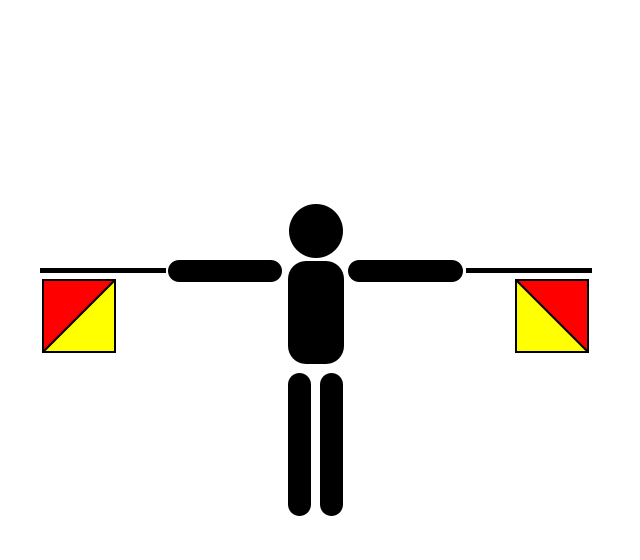 This screenshot has width=640, height=560. I want to click on left-flag-outline, so click(79, 316).